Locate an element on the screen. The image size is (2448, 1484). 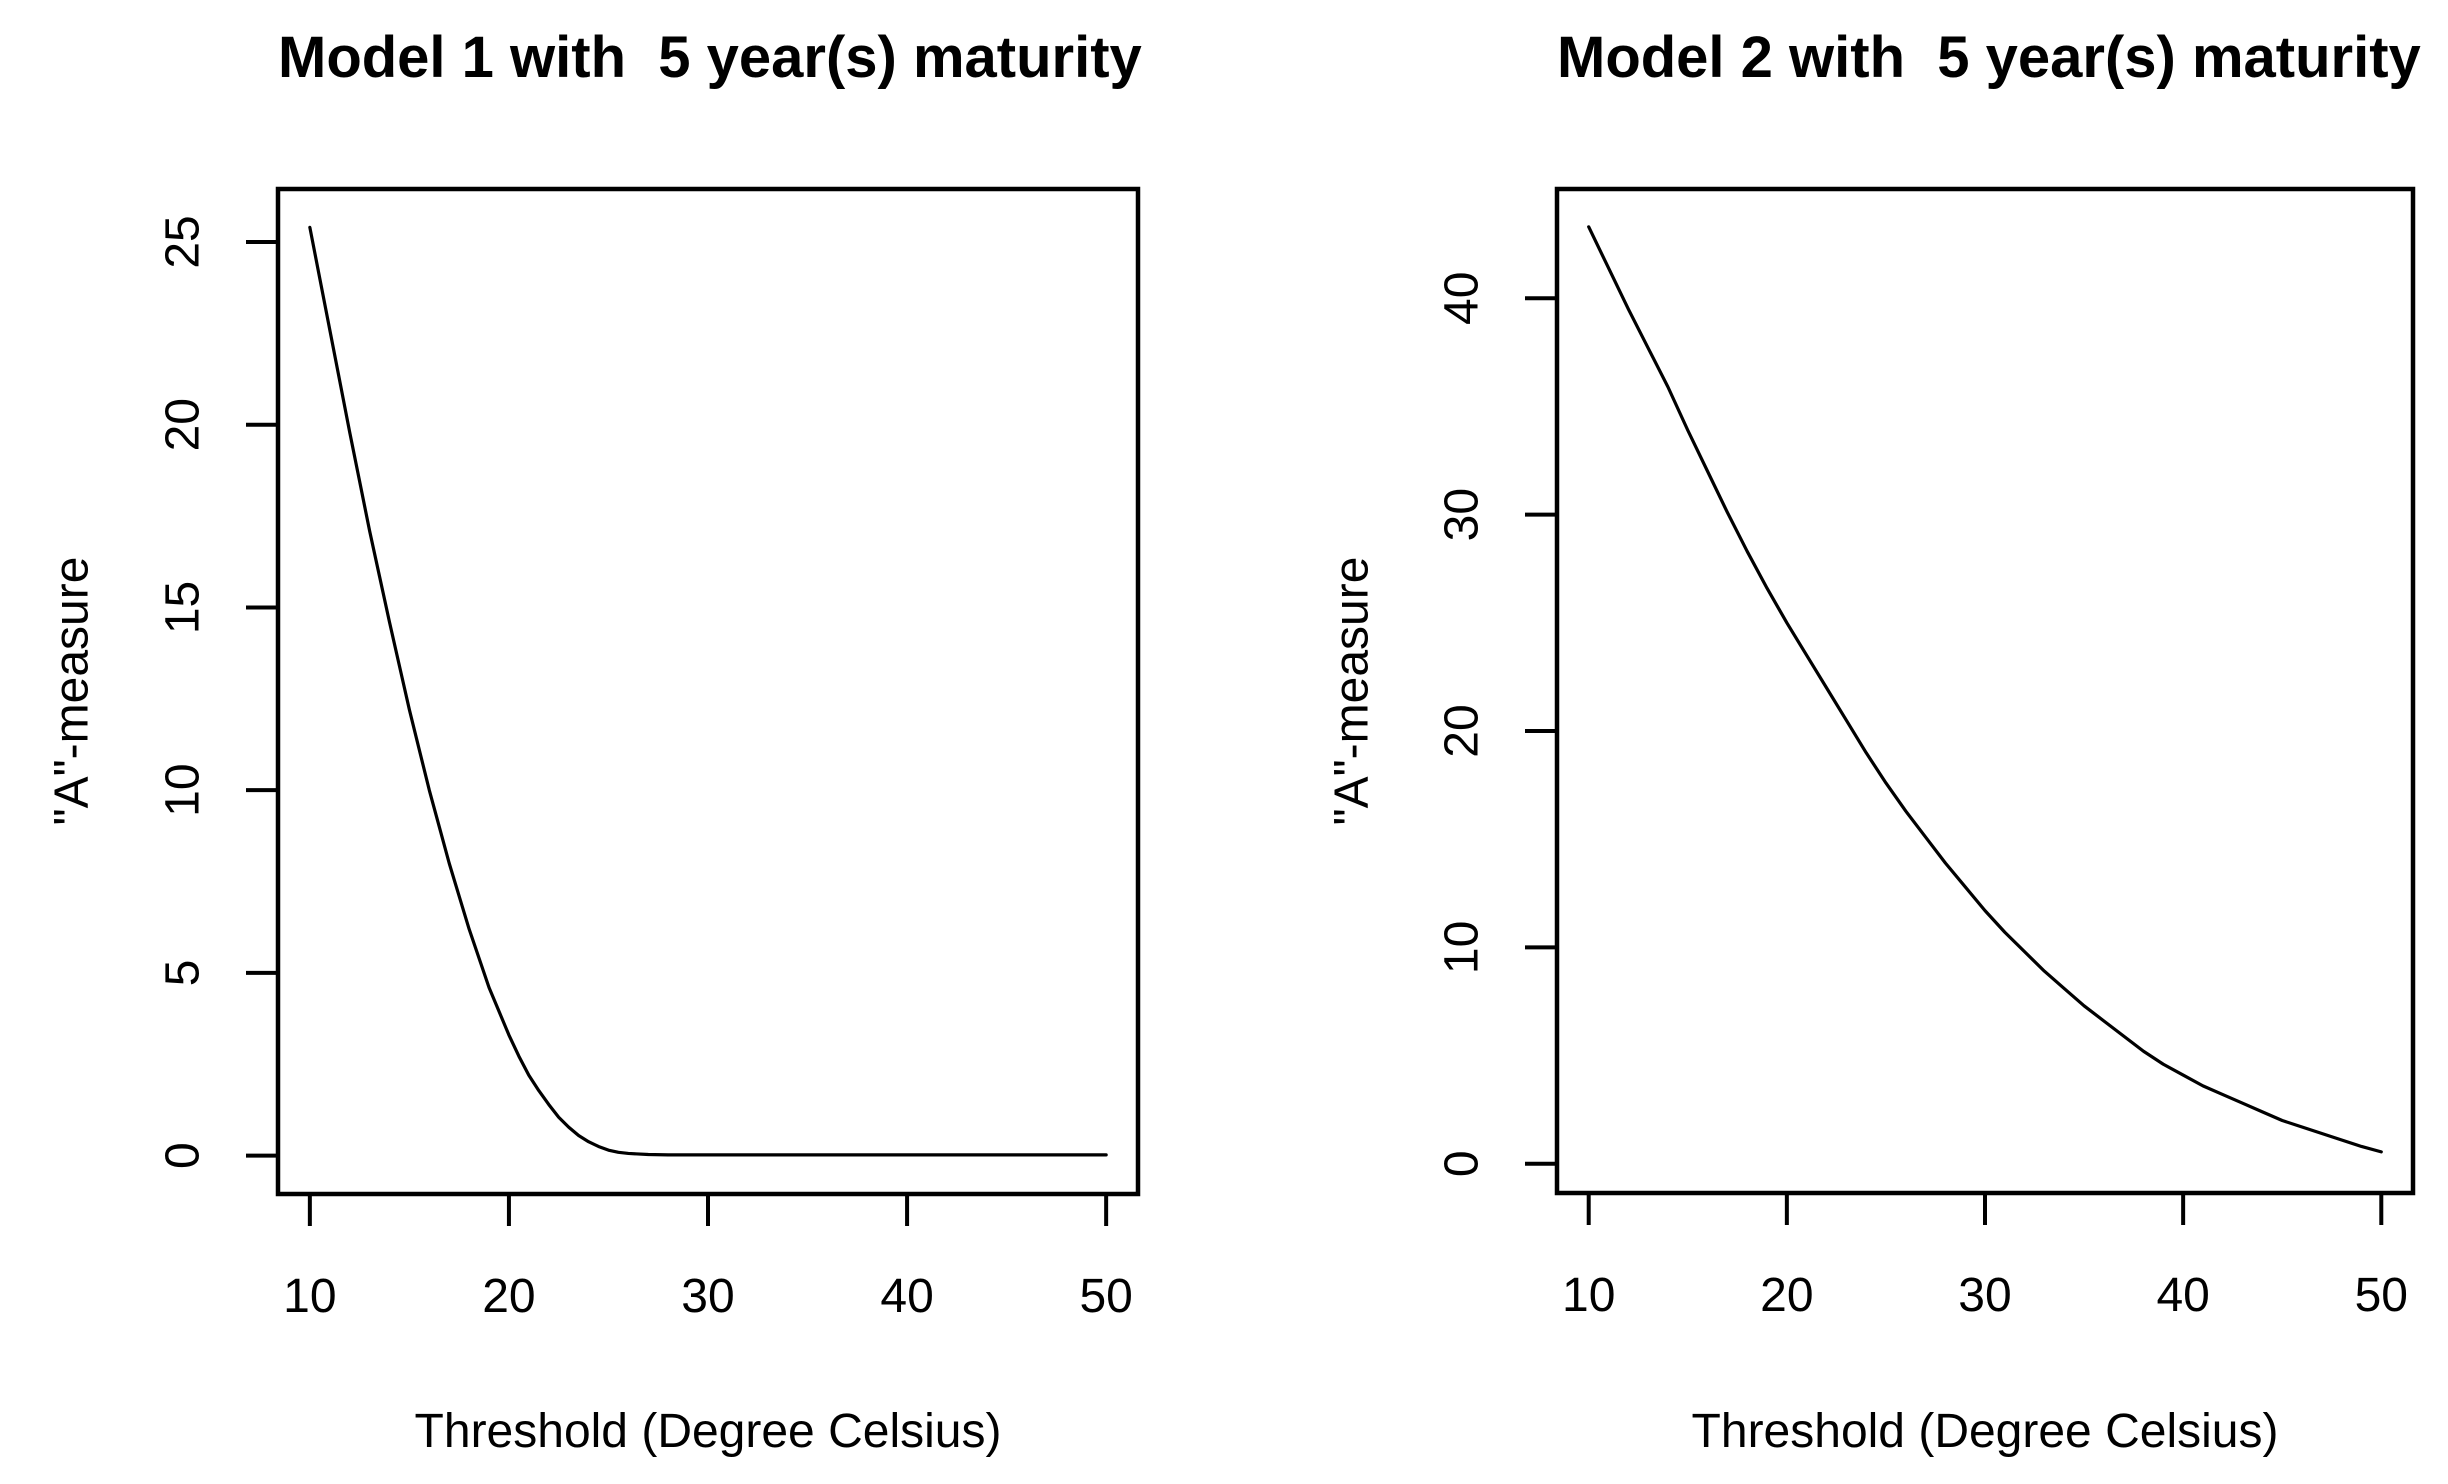
chart-title-model-2: Model 2 with 5 year(s) maturity is located at coordinates (1989, 57).